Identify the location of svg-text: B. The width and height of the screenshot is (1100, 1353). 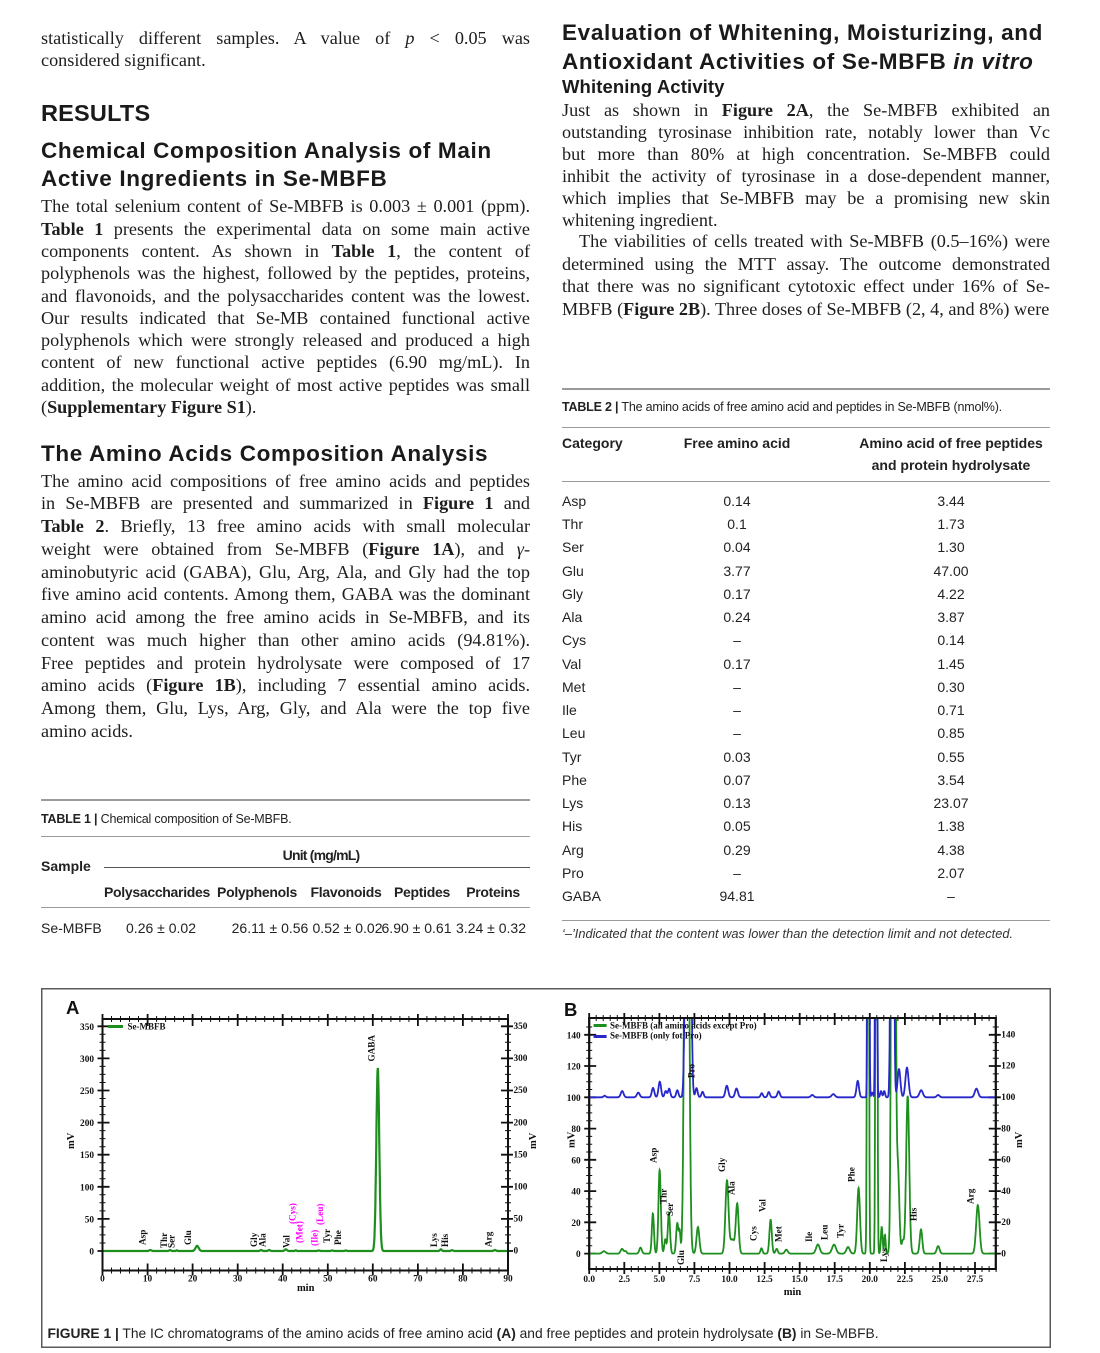
(570, 1009).